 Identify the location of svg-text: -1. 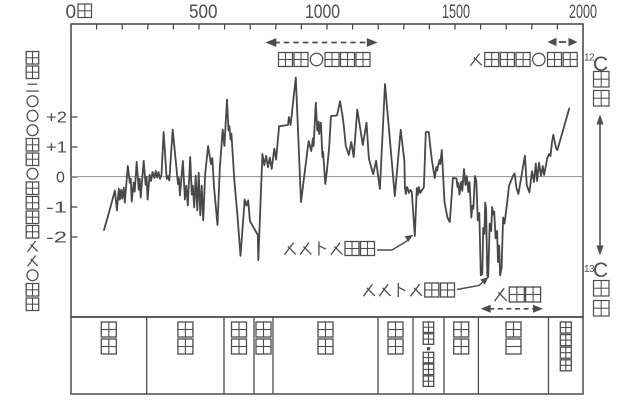
(56, 208).